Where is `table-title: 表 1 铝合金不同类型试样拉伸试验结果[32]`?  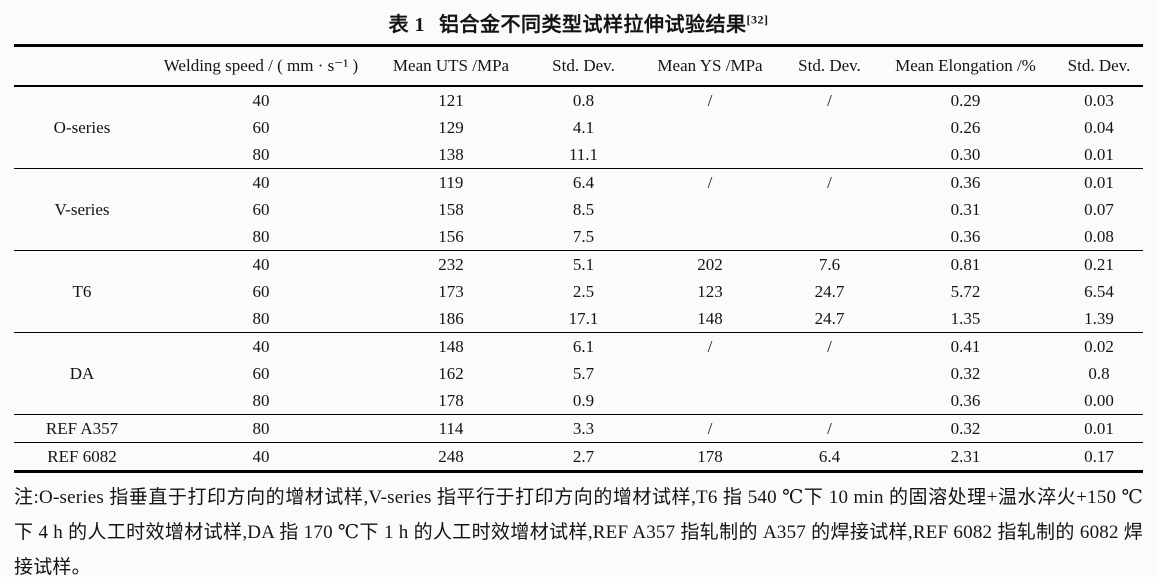 table-title: 表 1 铝合金不同类型试样拉伸试验结果[32] is located at coordinates (578, 22).